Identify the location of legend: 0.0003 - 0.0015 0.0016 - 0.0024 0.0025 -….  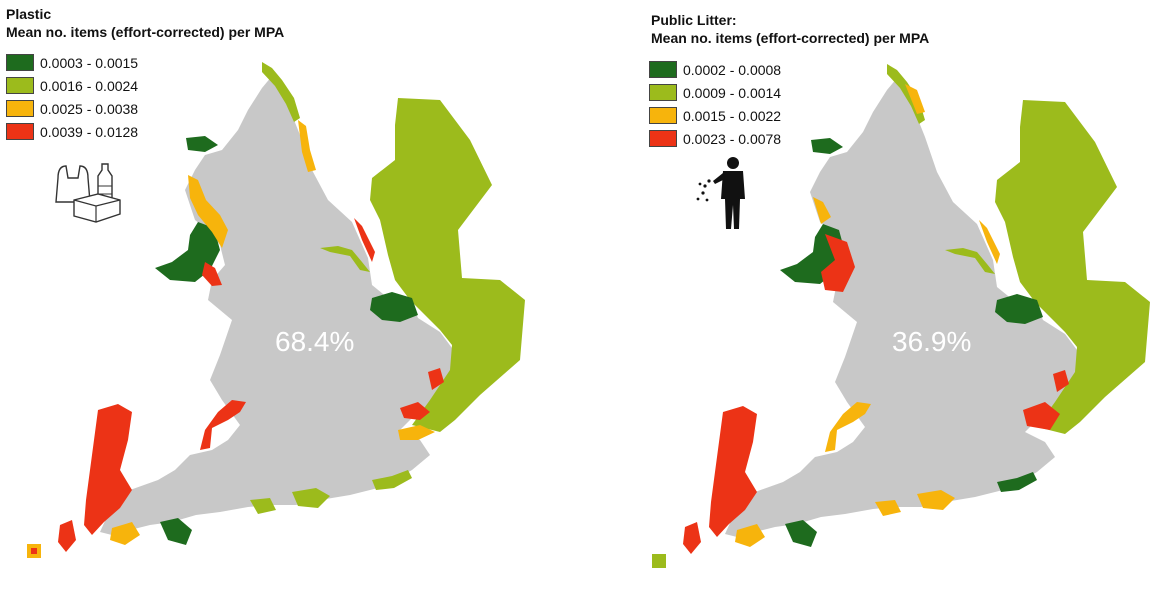
(72, 97).